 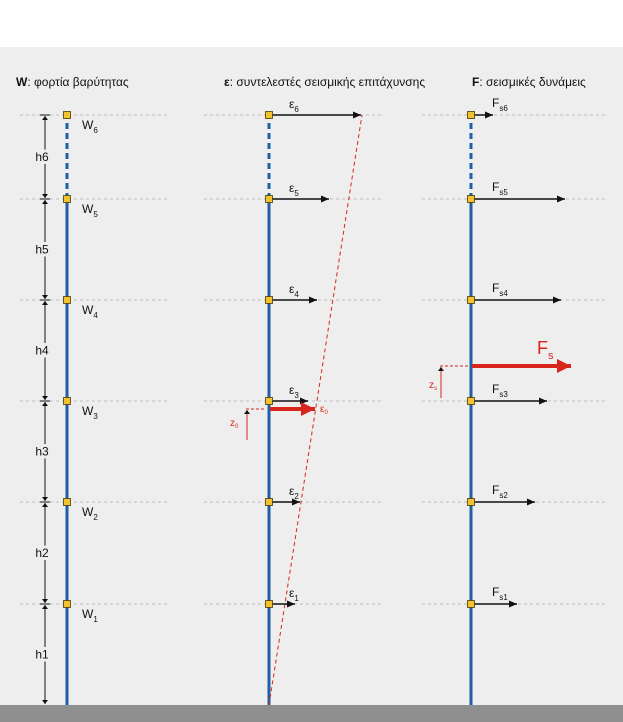 I want to click on node-icon-1-col1, so click(x=67, y=604).